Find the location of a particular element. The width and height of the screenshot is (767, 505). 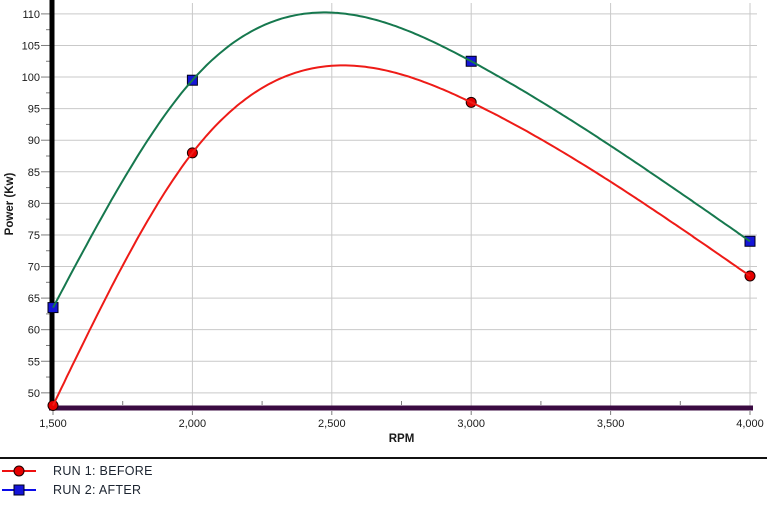

x-tick-label: 3,000 is located at coordinates (471, 424).